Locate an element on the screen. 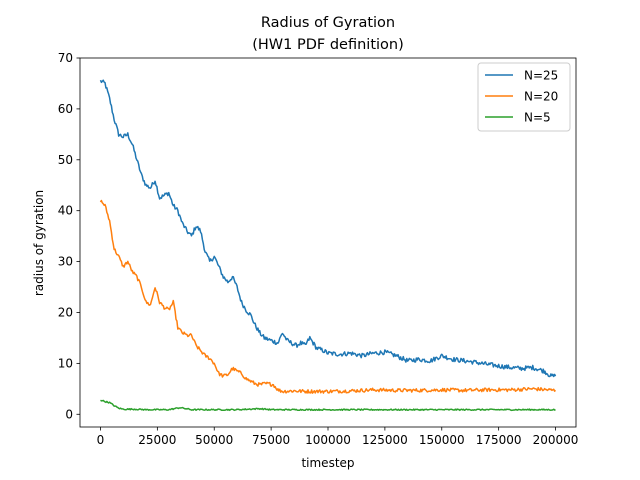 The height and width of the screenshot is (480, 640). x-tick-label: 75000 is located at coordinates (271, 440).